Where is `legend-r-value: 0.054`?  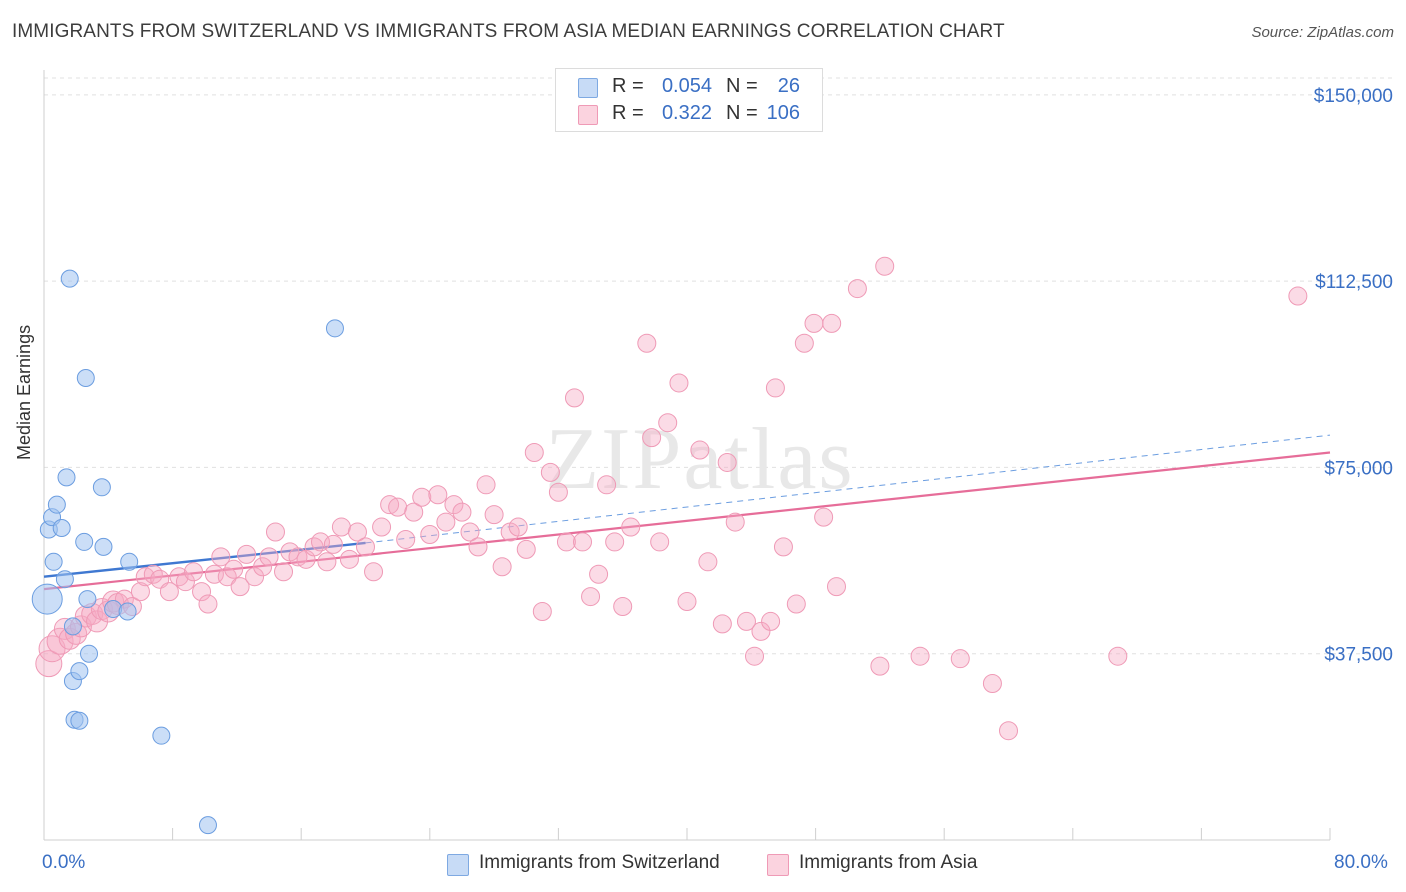 legend-r-value: 0.054 is located at coordinates (686, 86).